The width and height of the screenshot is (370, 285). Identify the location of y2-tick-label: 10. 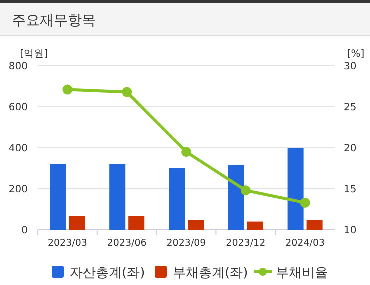
(350, 231).